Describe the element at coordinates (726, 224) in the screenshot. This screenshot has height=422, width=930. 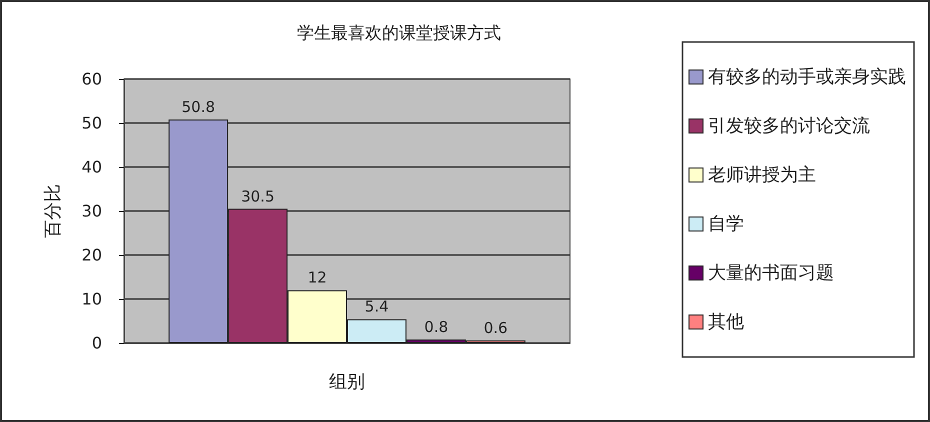
I see `legend-label: 自学` at that location.